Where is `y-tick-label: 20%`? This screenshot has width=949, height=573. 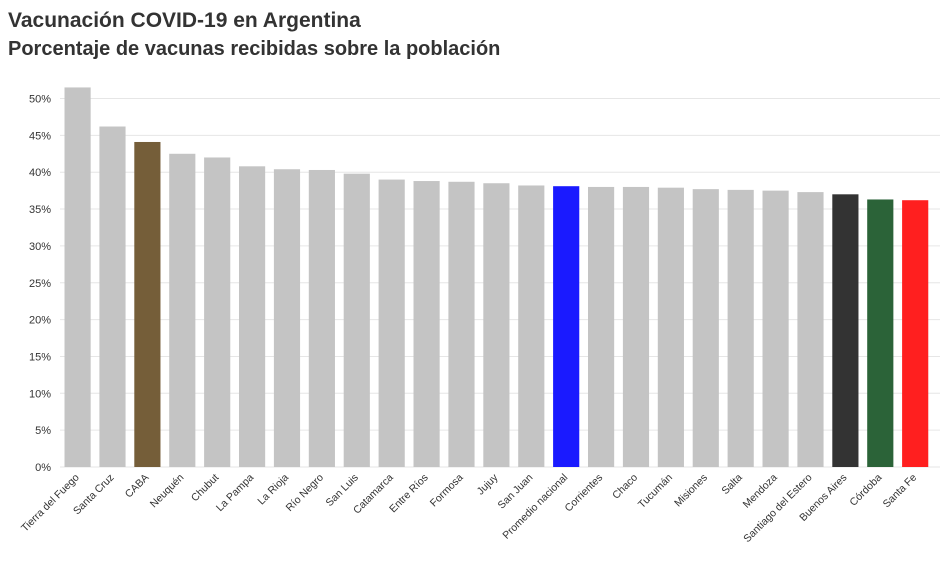 y-tick-label: 20% is located at coordinates (40, 321).